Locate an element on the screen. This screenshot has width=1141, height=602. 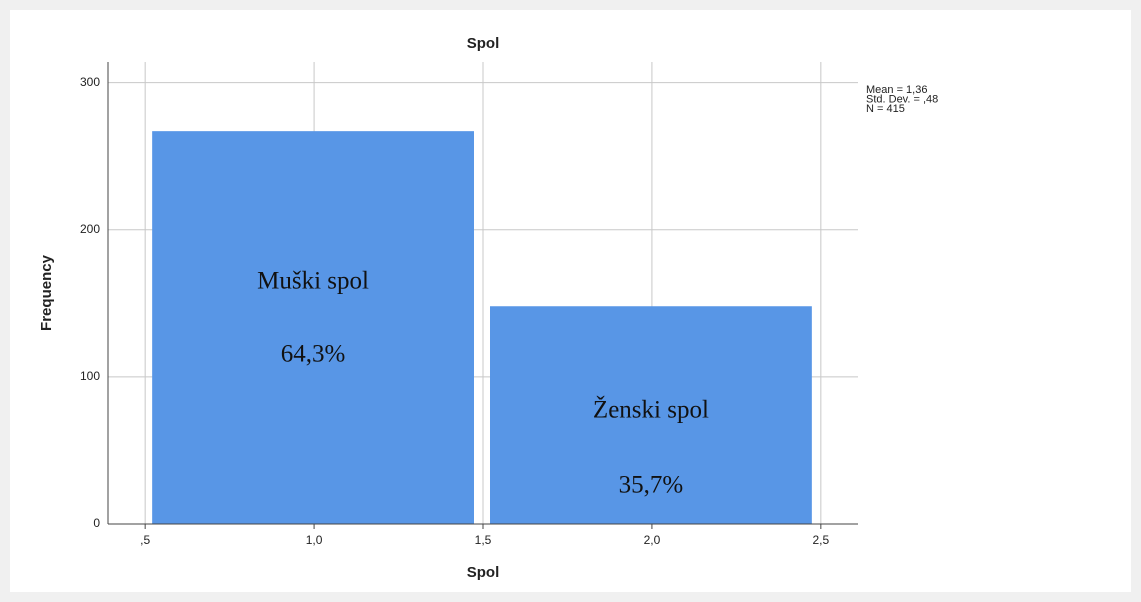
stat-text: N = 415 is located at coordinates (885, 109).